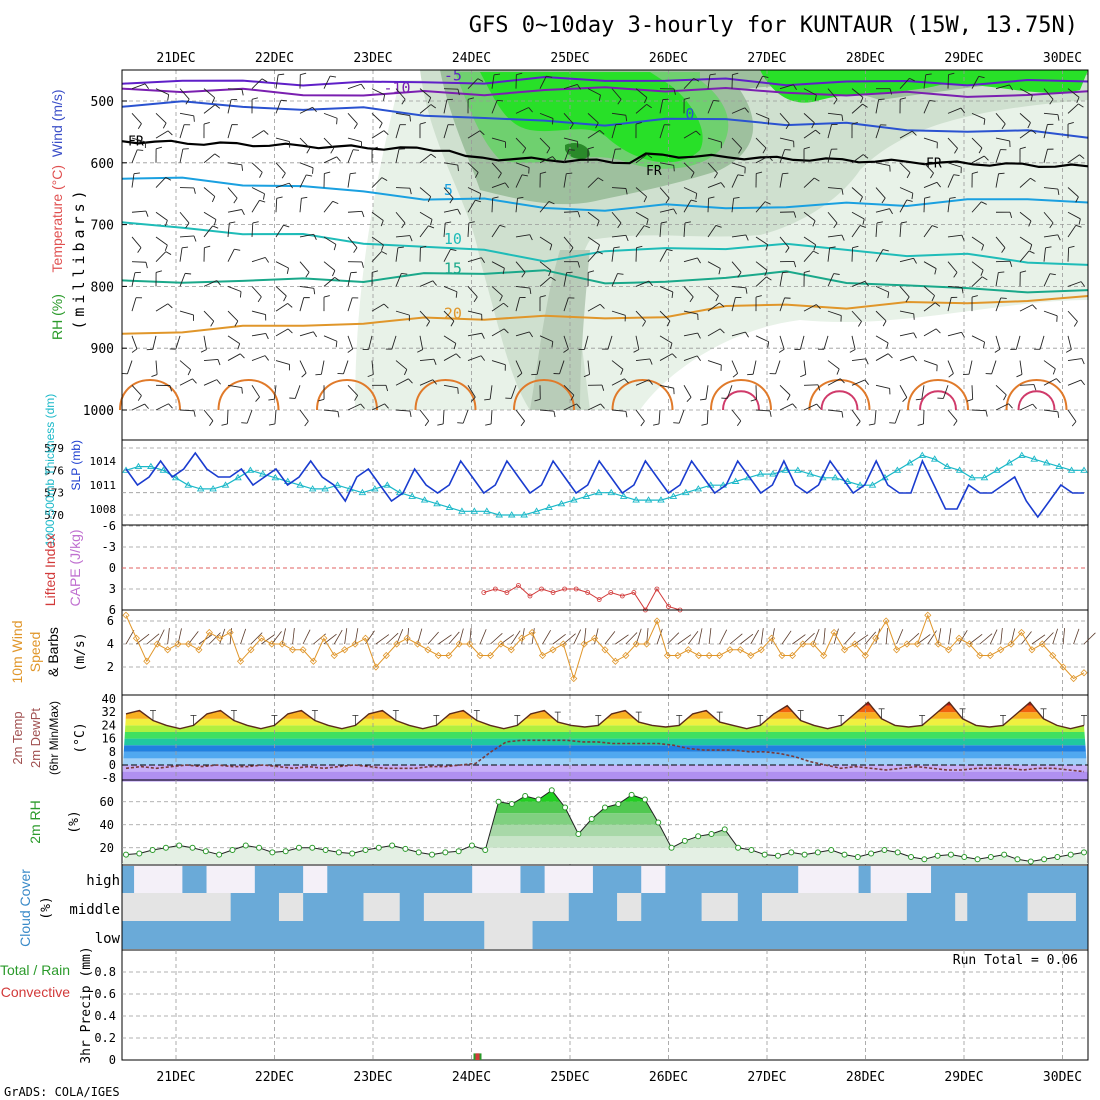 This screenshot has width=1100, height=1100. Describe the element at coordinates (102, 164) in the screenshot. I see `pressure-tick-label: 600` at that location.